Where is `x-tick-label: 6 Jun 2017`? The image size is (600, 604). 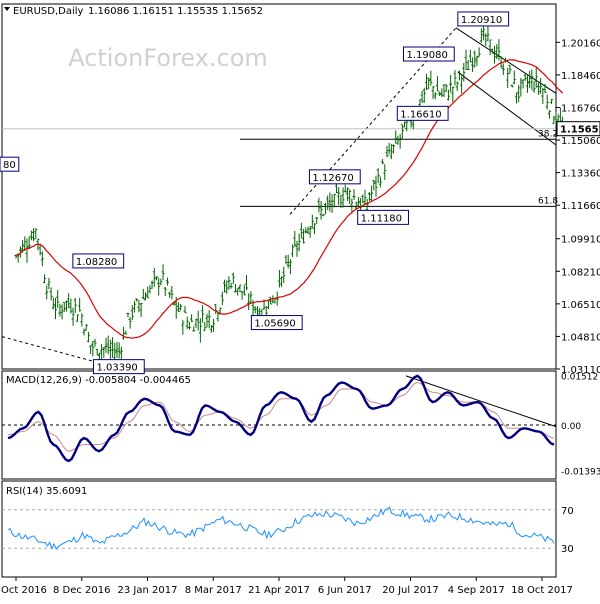
x-tick-label: 6 Jun 2017 is located at coordinates (345, 590).